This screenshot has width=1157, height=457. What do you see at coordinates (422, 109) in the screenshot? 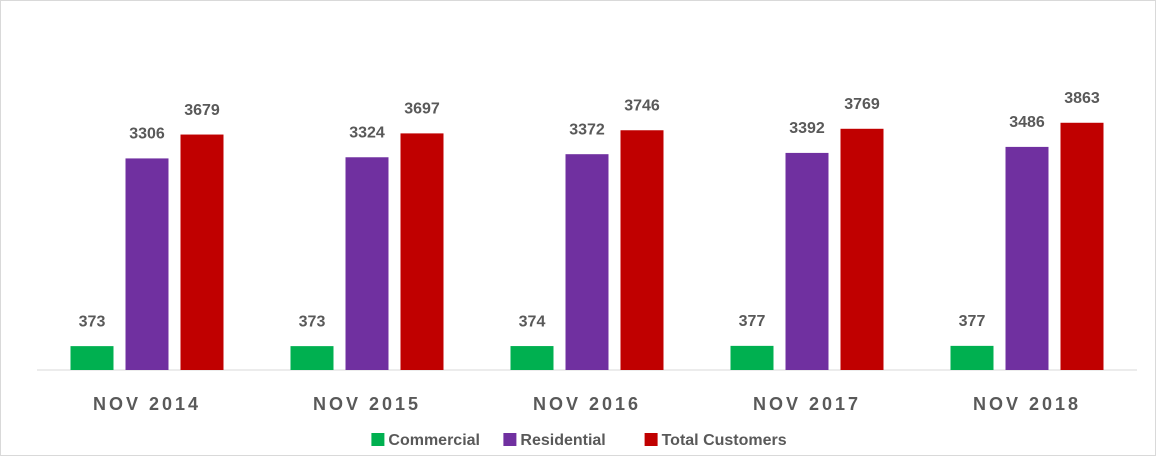
I see `value-label: 3697` at bounding box center [422, 109].